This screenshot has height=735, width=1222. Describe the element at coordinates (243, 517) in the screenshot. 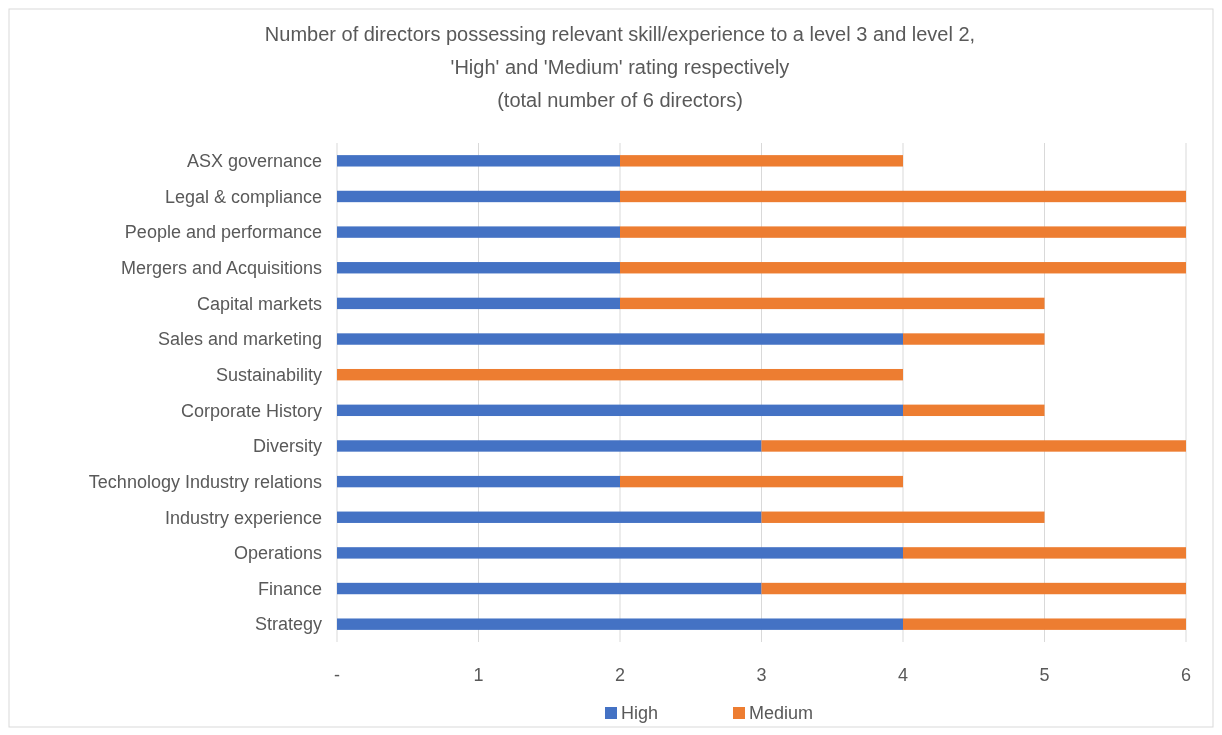

I see `y-tick-label: Industry experience` at that location.